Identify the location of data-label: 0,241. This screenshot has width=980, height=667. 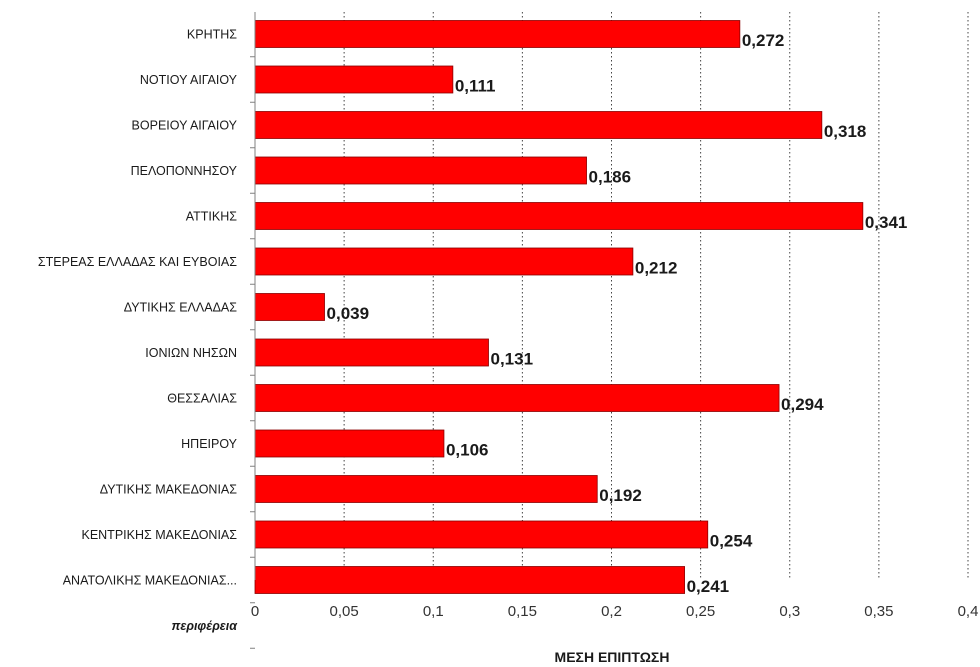
(708, 586).